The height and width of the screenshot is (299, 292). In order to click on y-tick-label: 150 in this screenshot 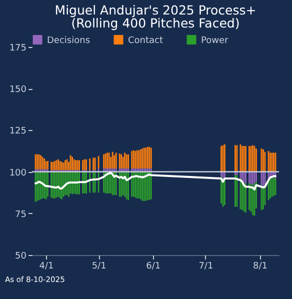, I will do `click(18, 90)`.